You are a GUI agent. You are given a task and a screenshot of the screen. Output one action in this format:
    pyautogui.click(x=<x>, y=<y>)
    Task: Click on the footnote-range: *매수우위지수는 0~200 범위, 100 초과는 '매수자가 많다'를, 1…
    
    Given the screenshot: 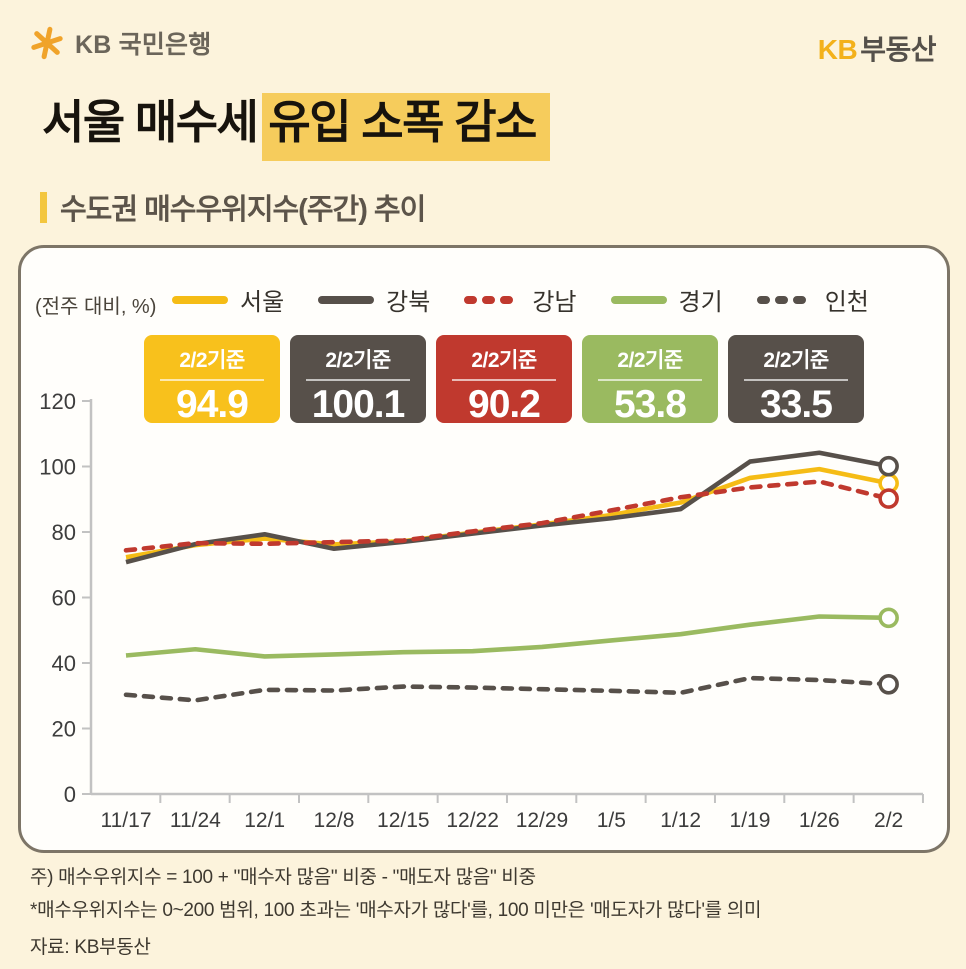 What is the action you would take?
    pyautogui.click(x=396, y=910)
    